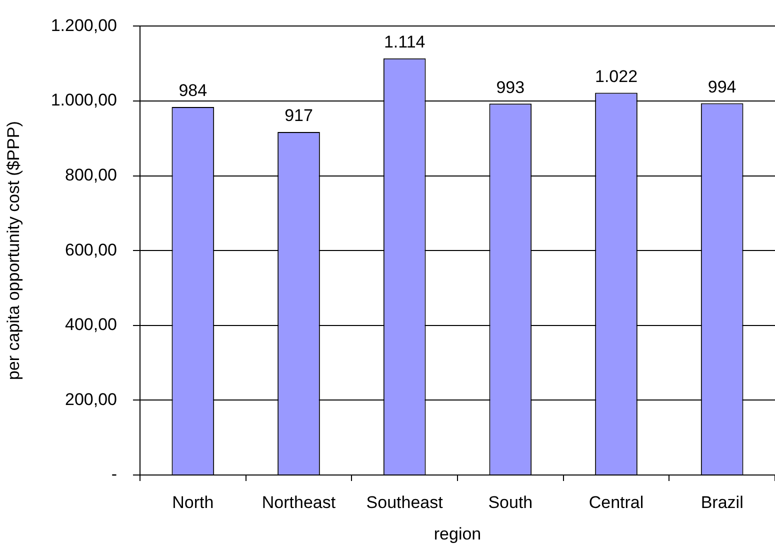  What do you see at coordinates (405, 502) in the screenshot?
I see `x-tick-label: Southeast` at bounding box center [405, 502].